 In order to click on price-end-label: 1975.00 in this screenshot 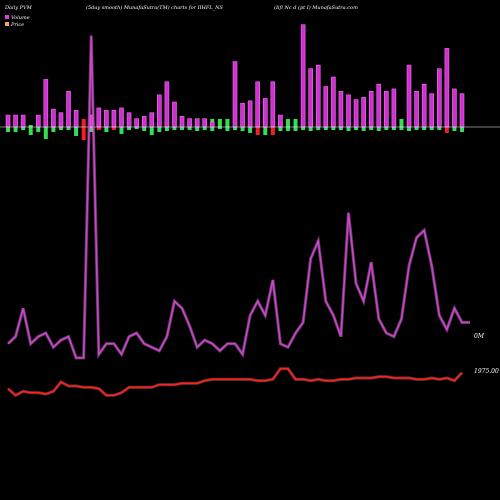, I will do `click(486, 371)`.